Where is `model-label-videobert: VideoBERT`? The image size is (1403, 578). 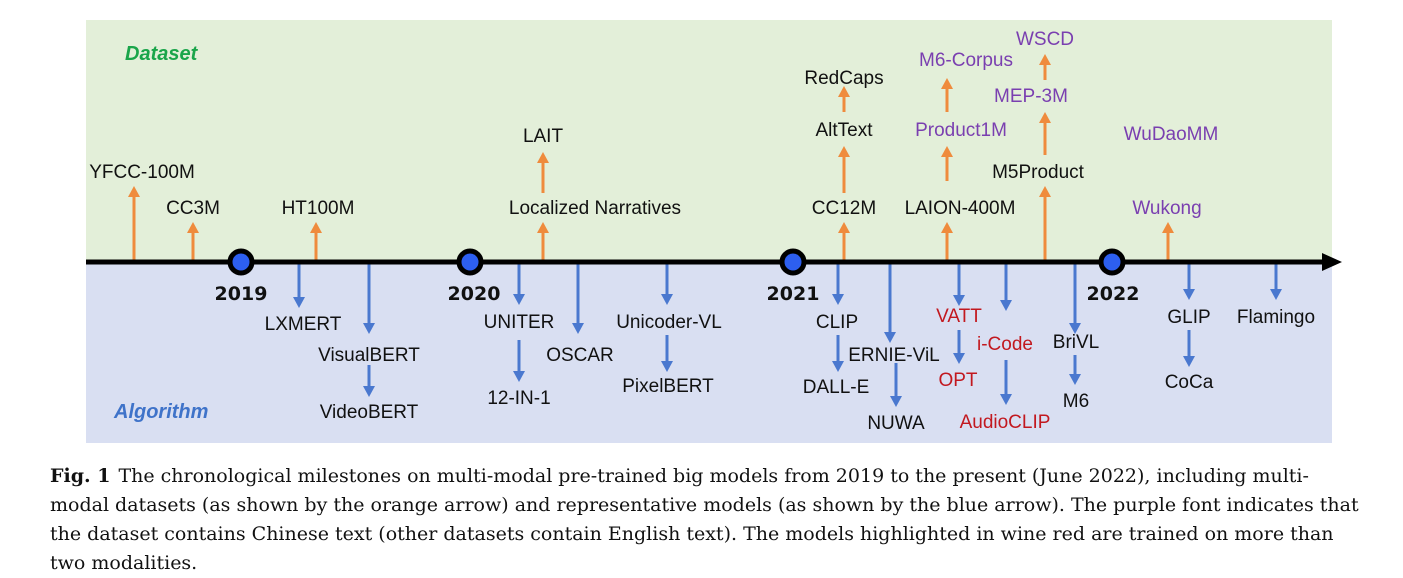 model-label-videobert: VideoBERT is located at coordinates (369, 412).